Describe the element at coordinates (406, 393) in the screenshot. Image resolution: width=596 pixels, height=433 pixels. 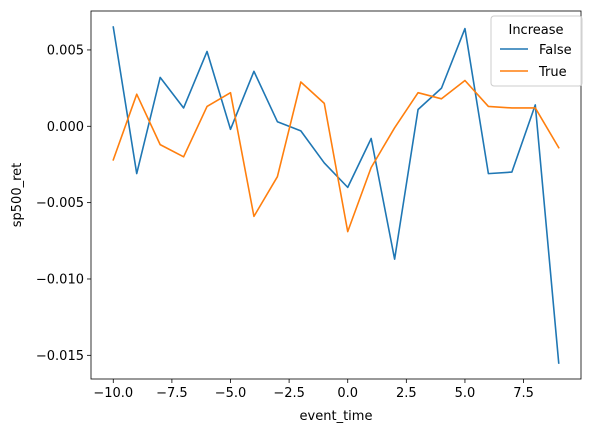
I see `x-tick-label: 2.5` at that location.